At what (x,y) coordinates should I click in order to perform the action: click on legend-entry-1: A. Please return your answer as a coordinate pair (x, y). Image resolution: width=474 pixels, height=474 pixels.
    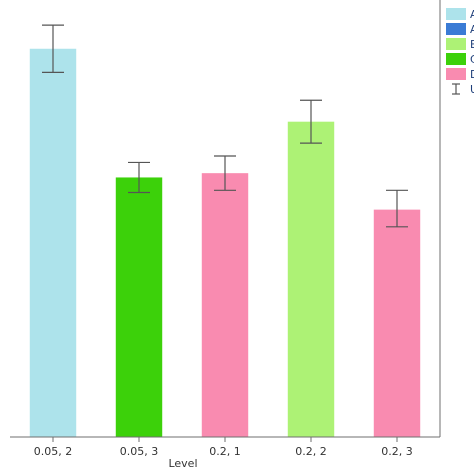
    Looking at the image, I should click on (460, 14).